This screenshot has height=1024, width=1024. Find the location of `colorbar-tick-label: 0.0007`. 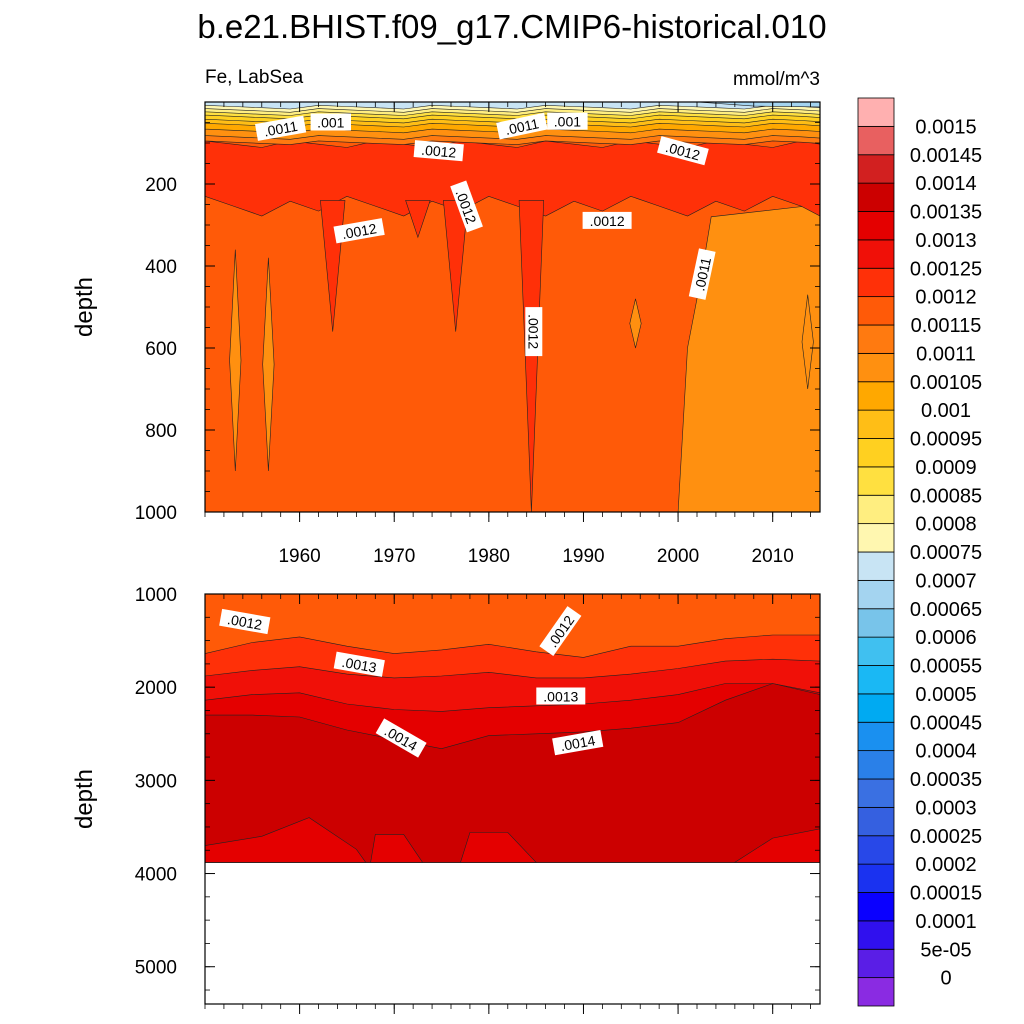

colorbar-tick-label: 0.0007 is located at coordinates (945, 581).